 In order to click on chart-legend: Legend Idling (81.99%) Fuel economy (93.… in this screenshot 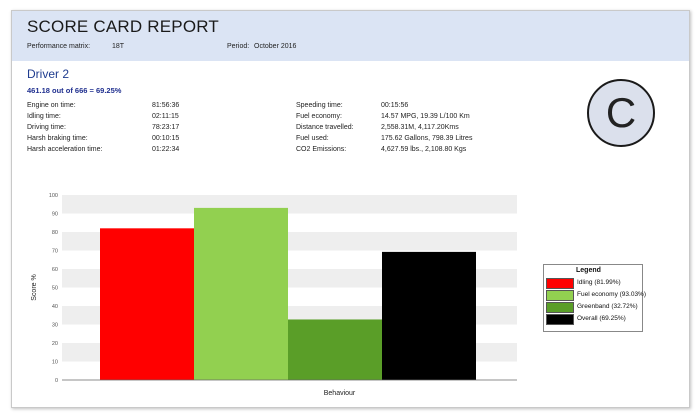, I will do `click(595, 298)`.